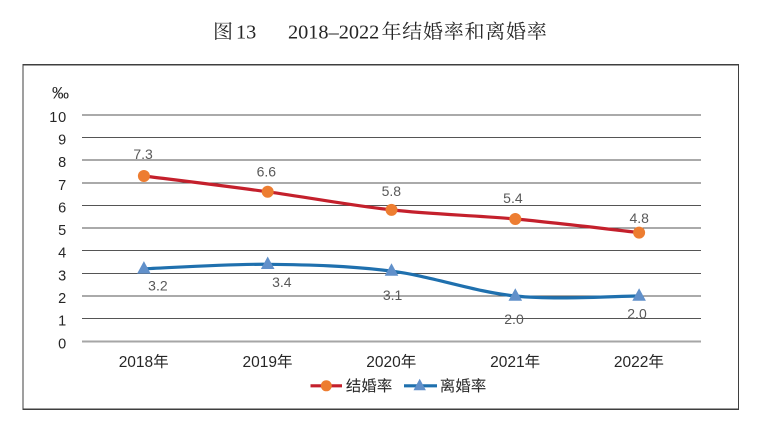 The image size is (760, 440). I want to click on svg-text: 4.8, so click(639, 218).